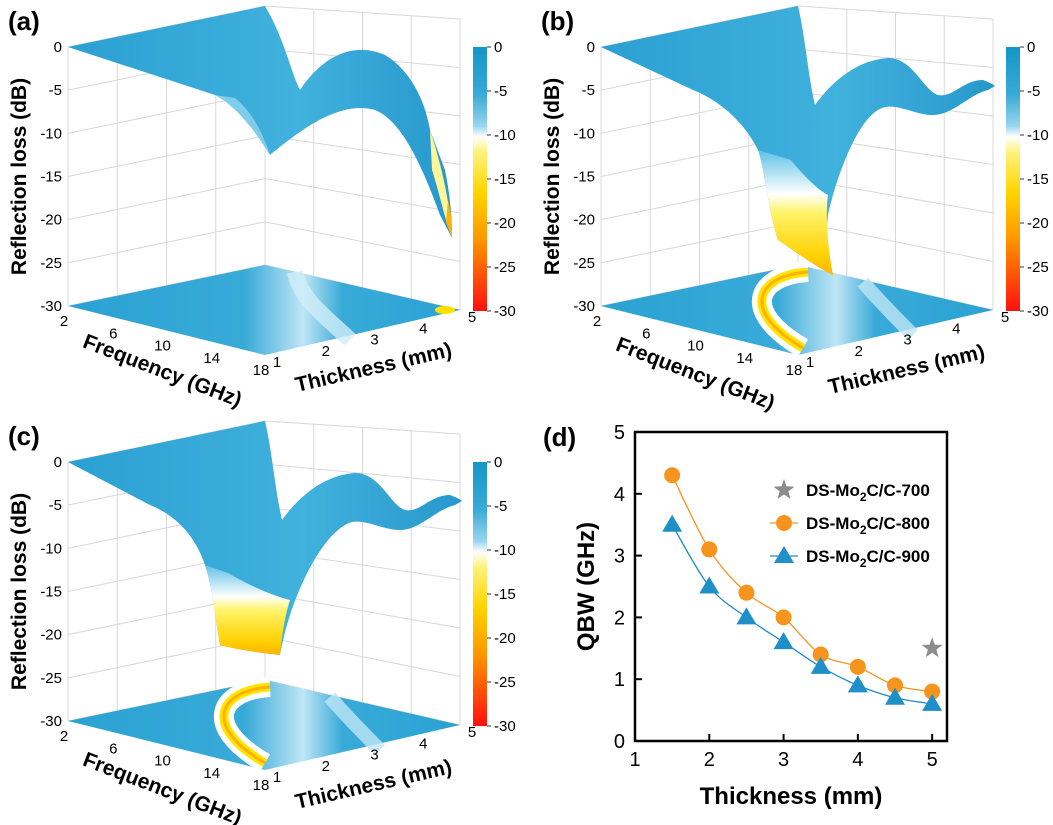 The image size is (1053, 825). Describe the element at coordinates (868, 525) in the screenshot. I see `legend-label: DS-Mo2C/C-800` at that location.